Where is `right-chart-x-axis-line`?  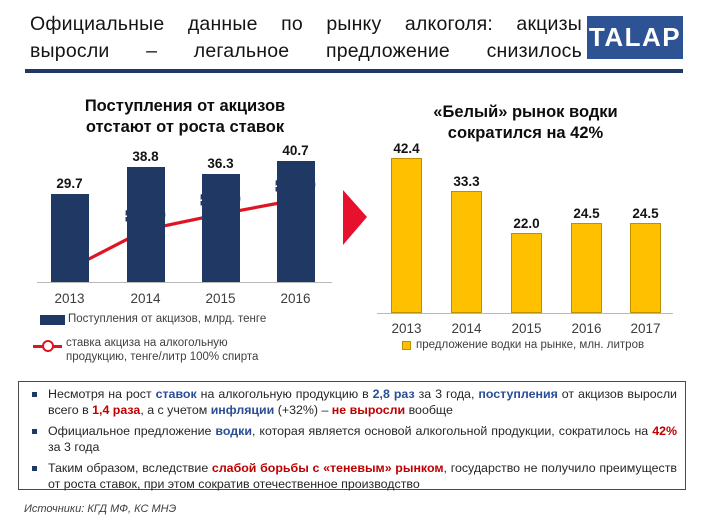 right-chart-x-axis-line is located at coordinates (525, 313).